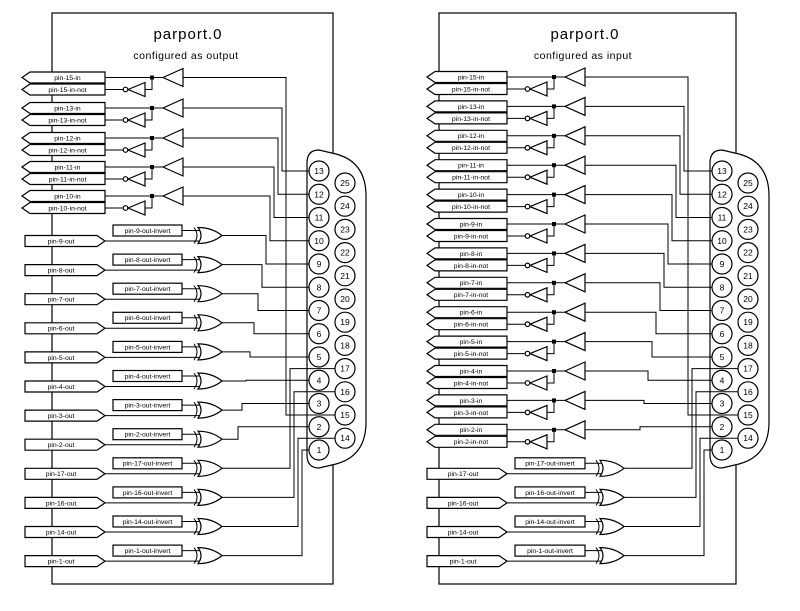  I want to click on connector-pin-number: 14, so click(345, 438).